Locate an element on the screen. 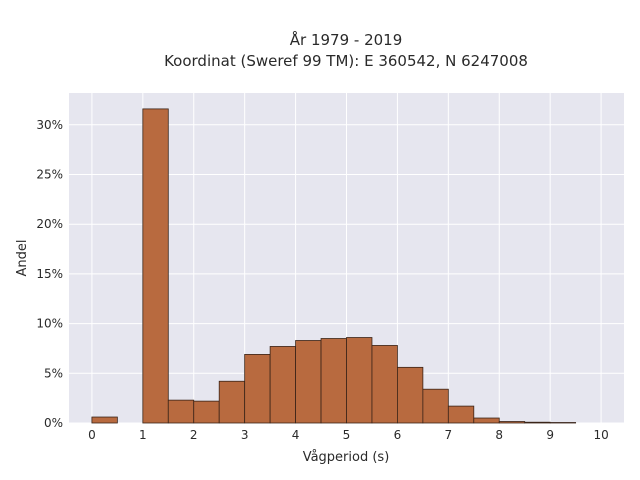 This screenshot has width=640, height=480. y-tick-label-6: 30% is located at coordinates (49, 125).